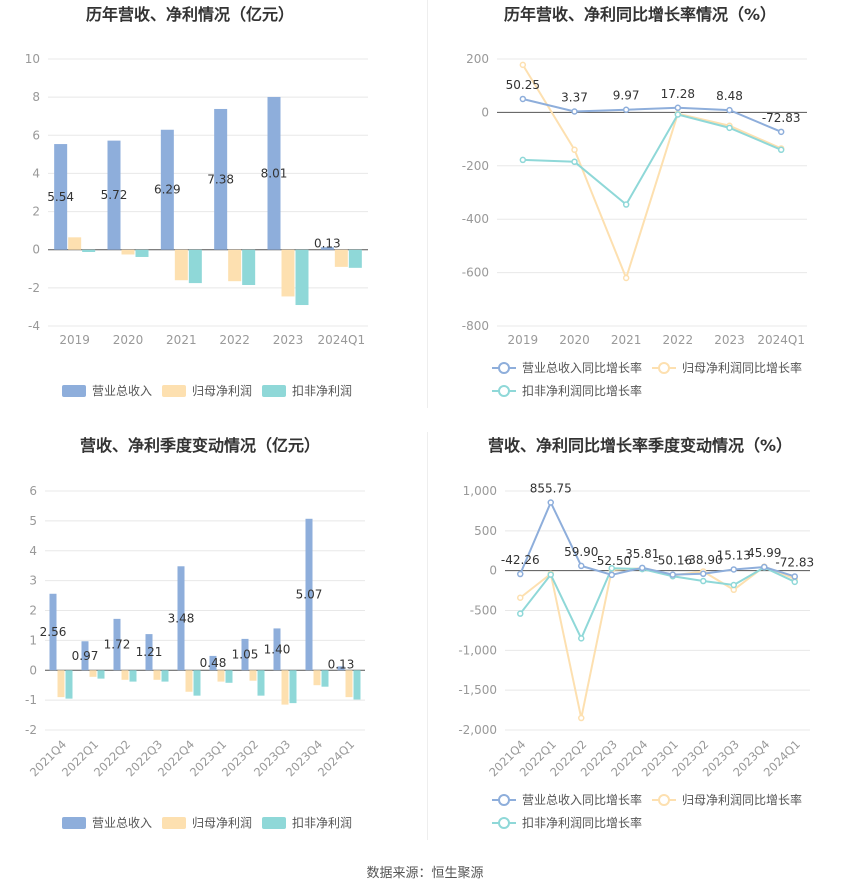 This screenshot has width=850, height=891. I want to click on bar-value-label: 6.29, so click(167, 190).